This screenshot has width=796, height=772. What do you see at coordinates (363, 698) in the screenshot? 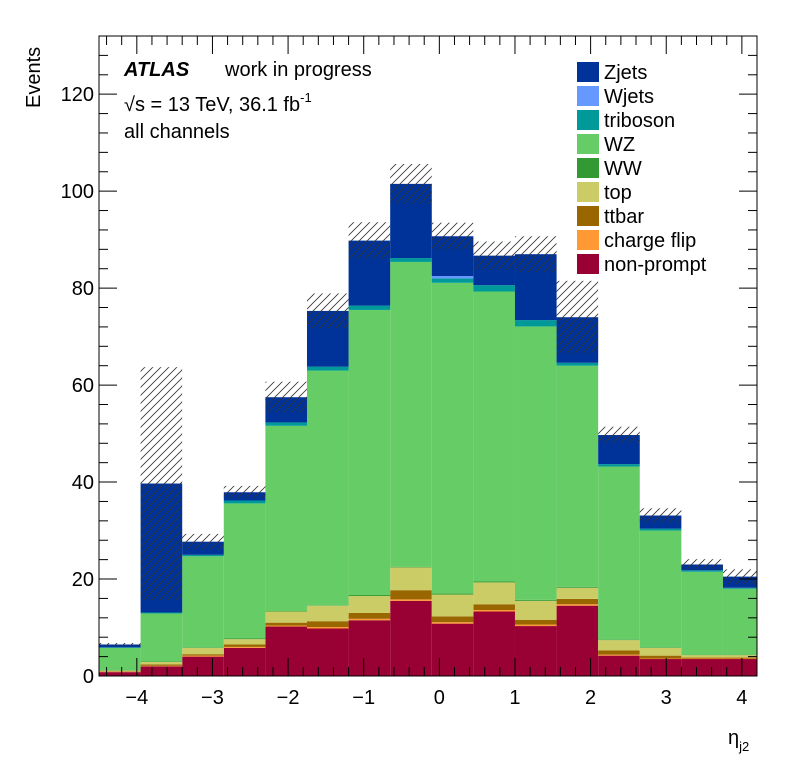
I see `x-tick-label: −1` at bounding box center [363, 698].